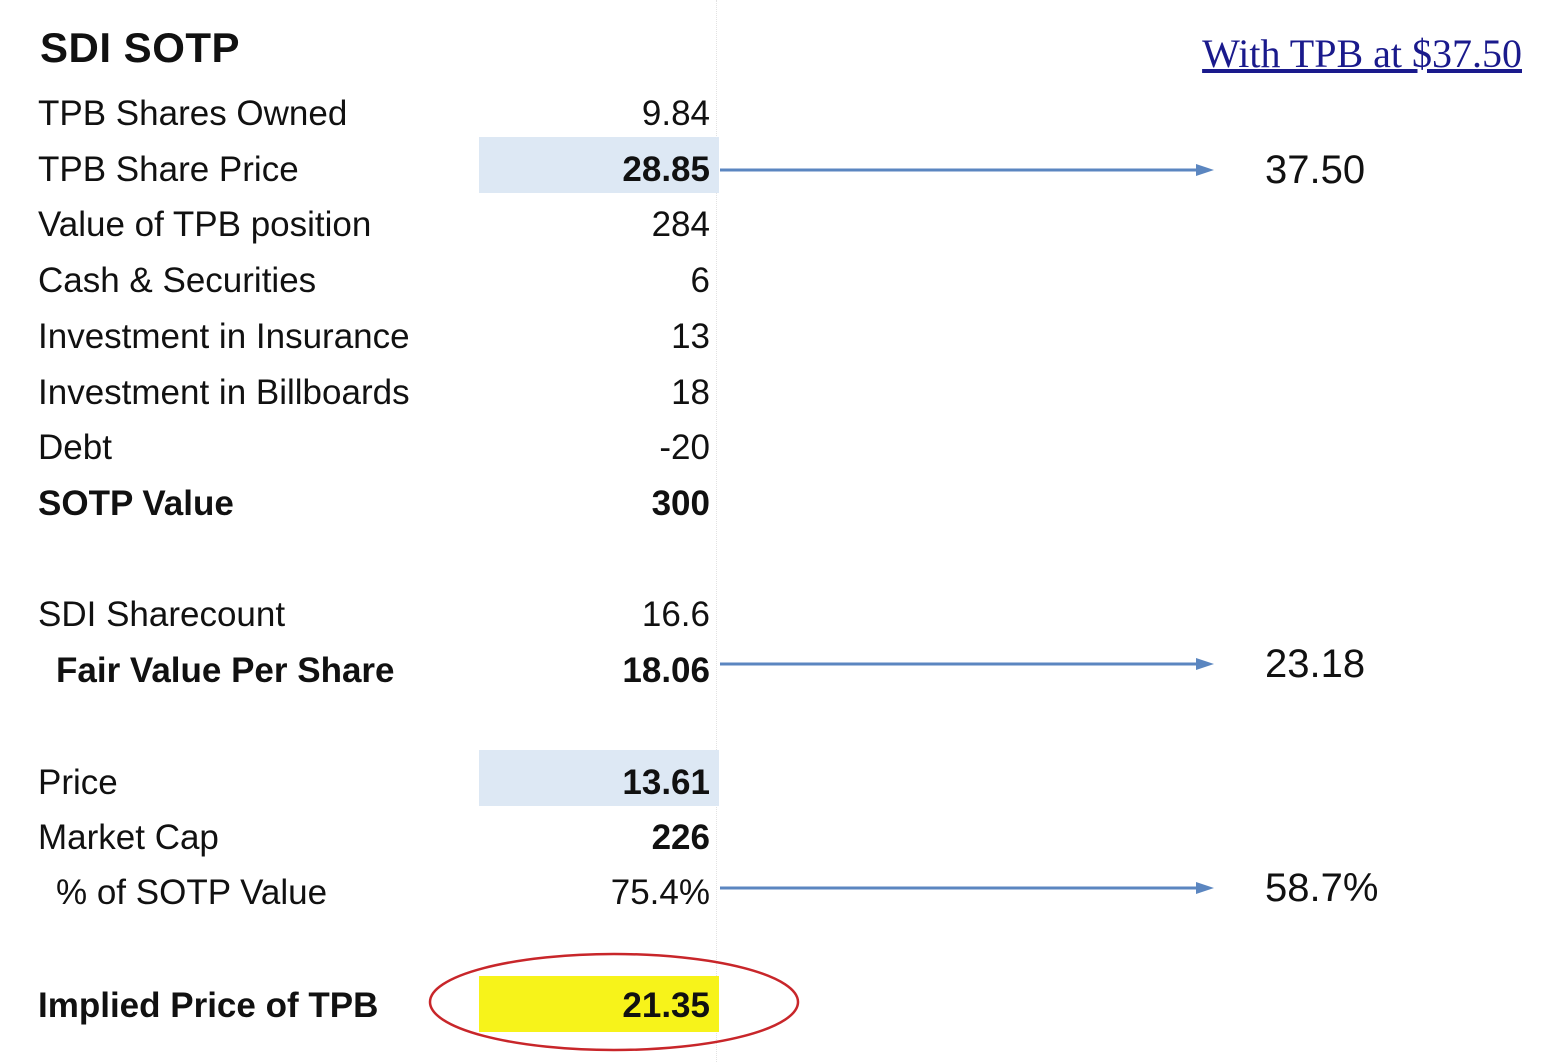 The width and height of the screenshot is (1550, 1062). Describe the element at coordinates (177, 280) in the screenshot. I see `row-label: Cash & Securities` at that location.